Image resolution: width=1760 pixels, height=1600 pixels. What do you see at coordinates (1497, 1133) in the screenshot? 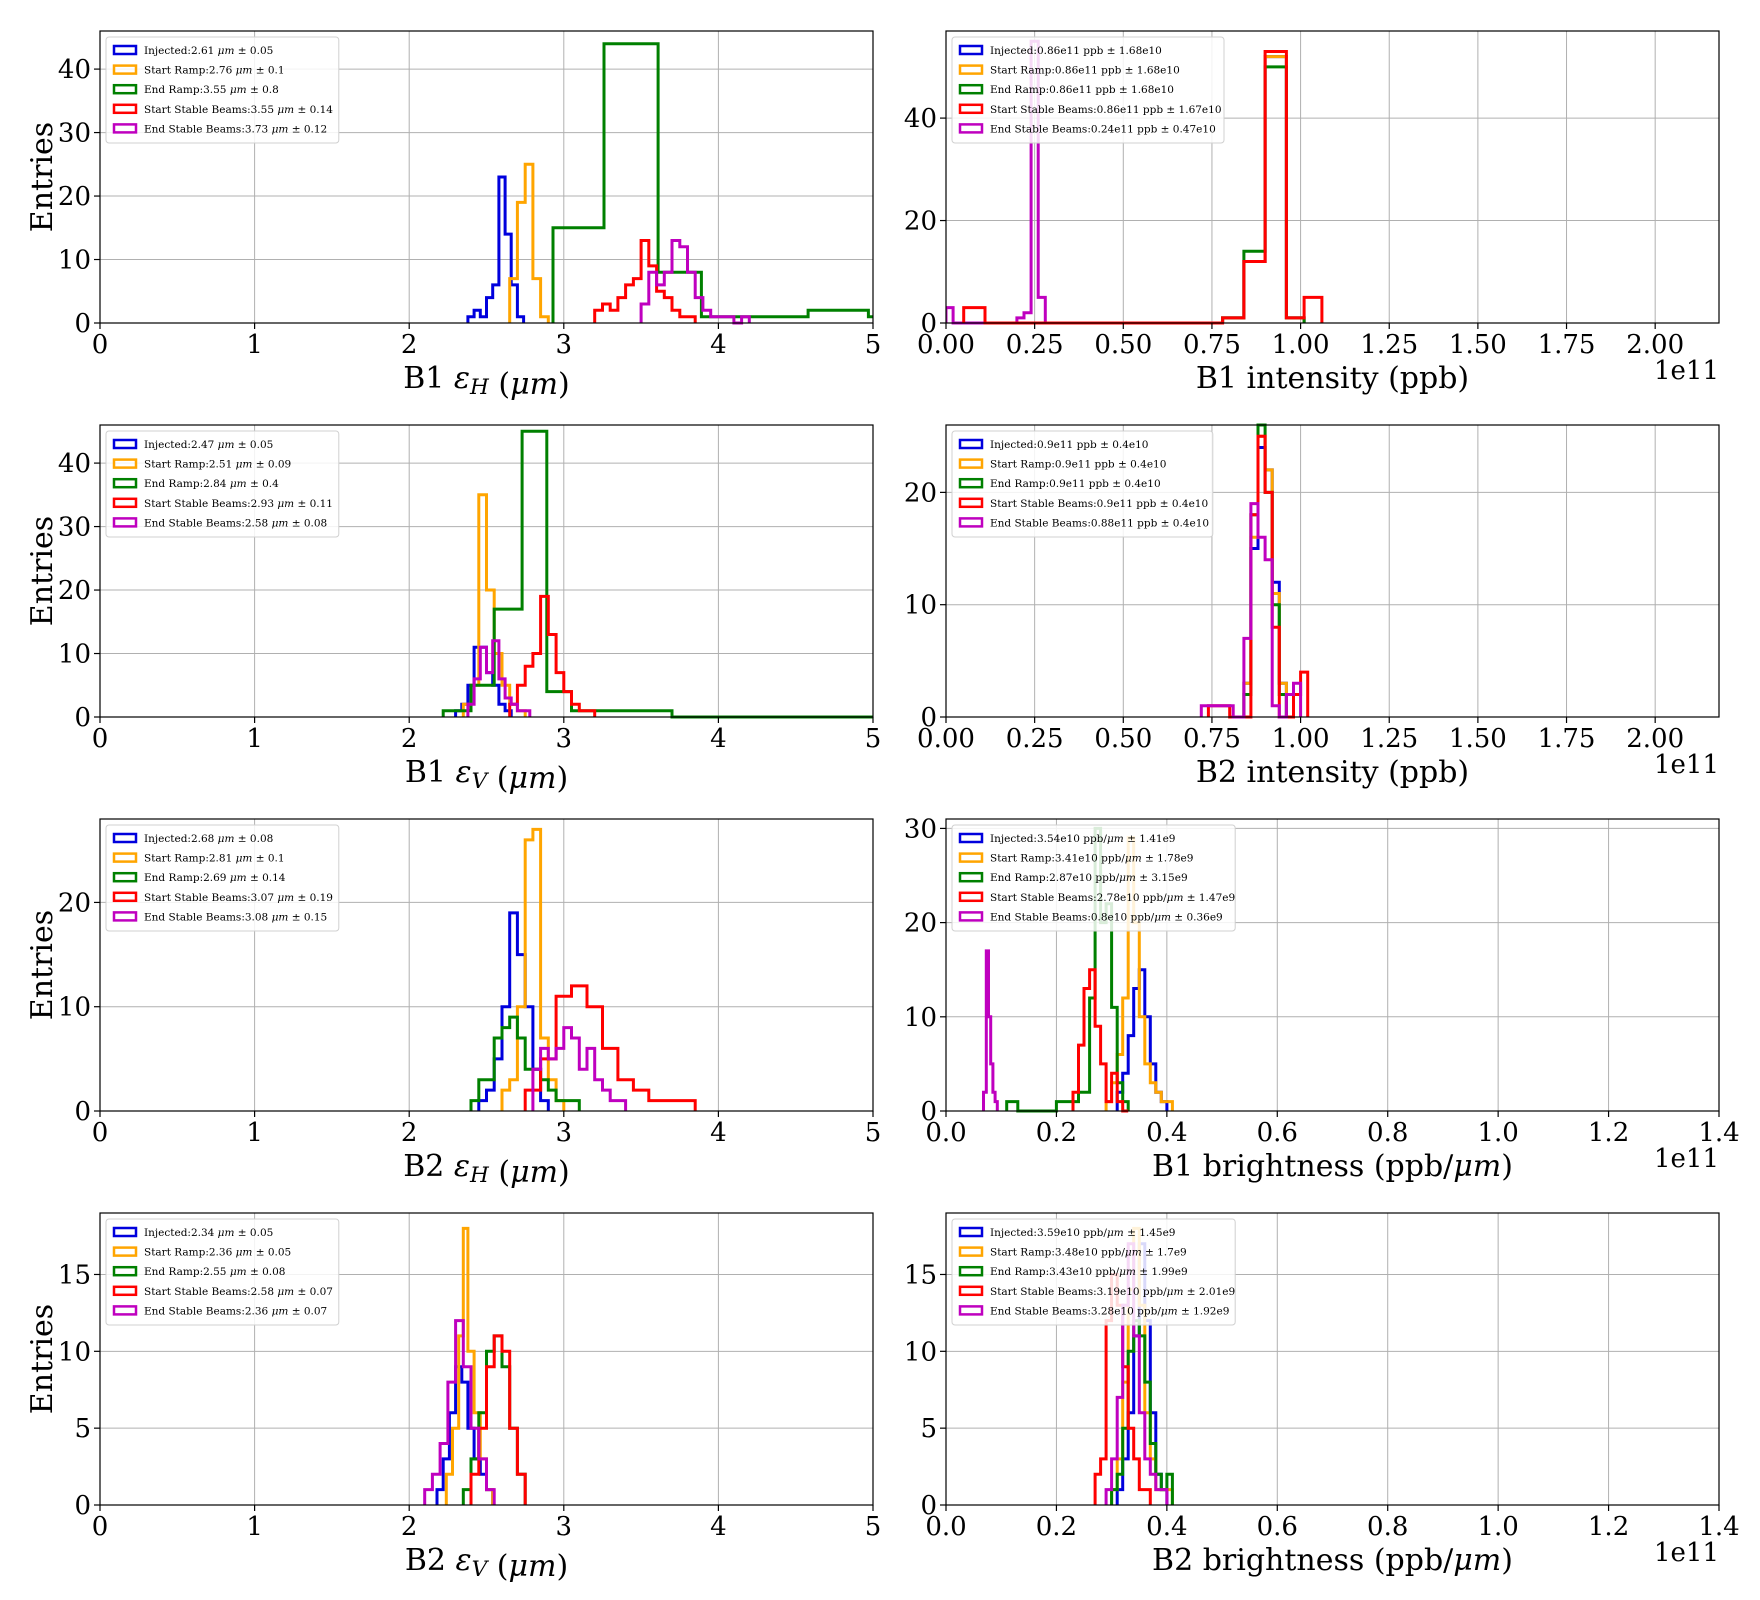
I see `x-tick-label: 1.0` at bounding box center [1497, 1133].